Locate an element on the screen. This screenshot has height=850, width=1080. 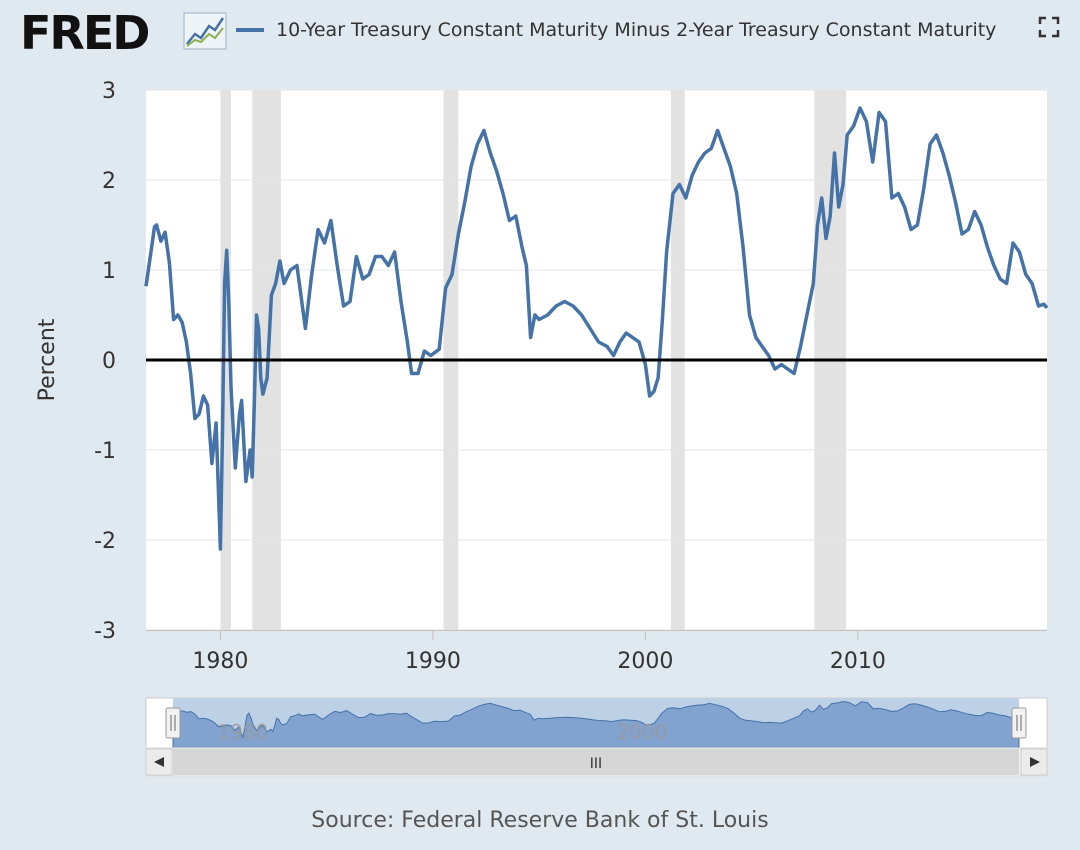
navigator-left-handle is located at coordinates (173, 723).